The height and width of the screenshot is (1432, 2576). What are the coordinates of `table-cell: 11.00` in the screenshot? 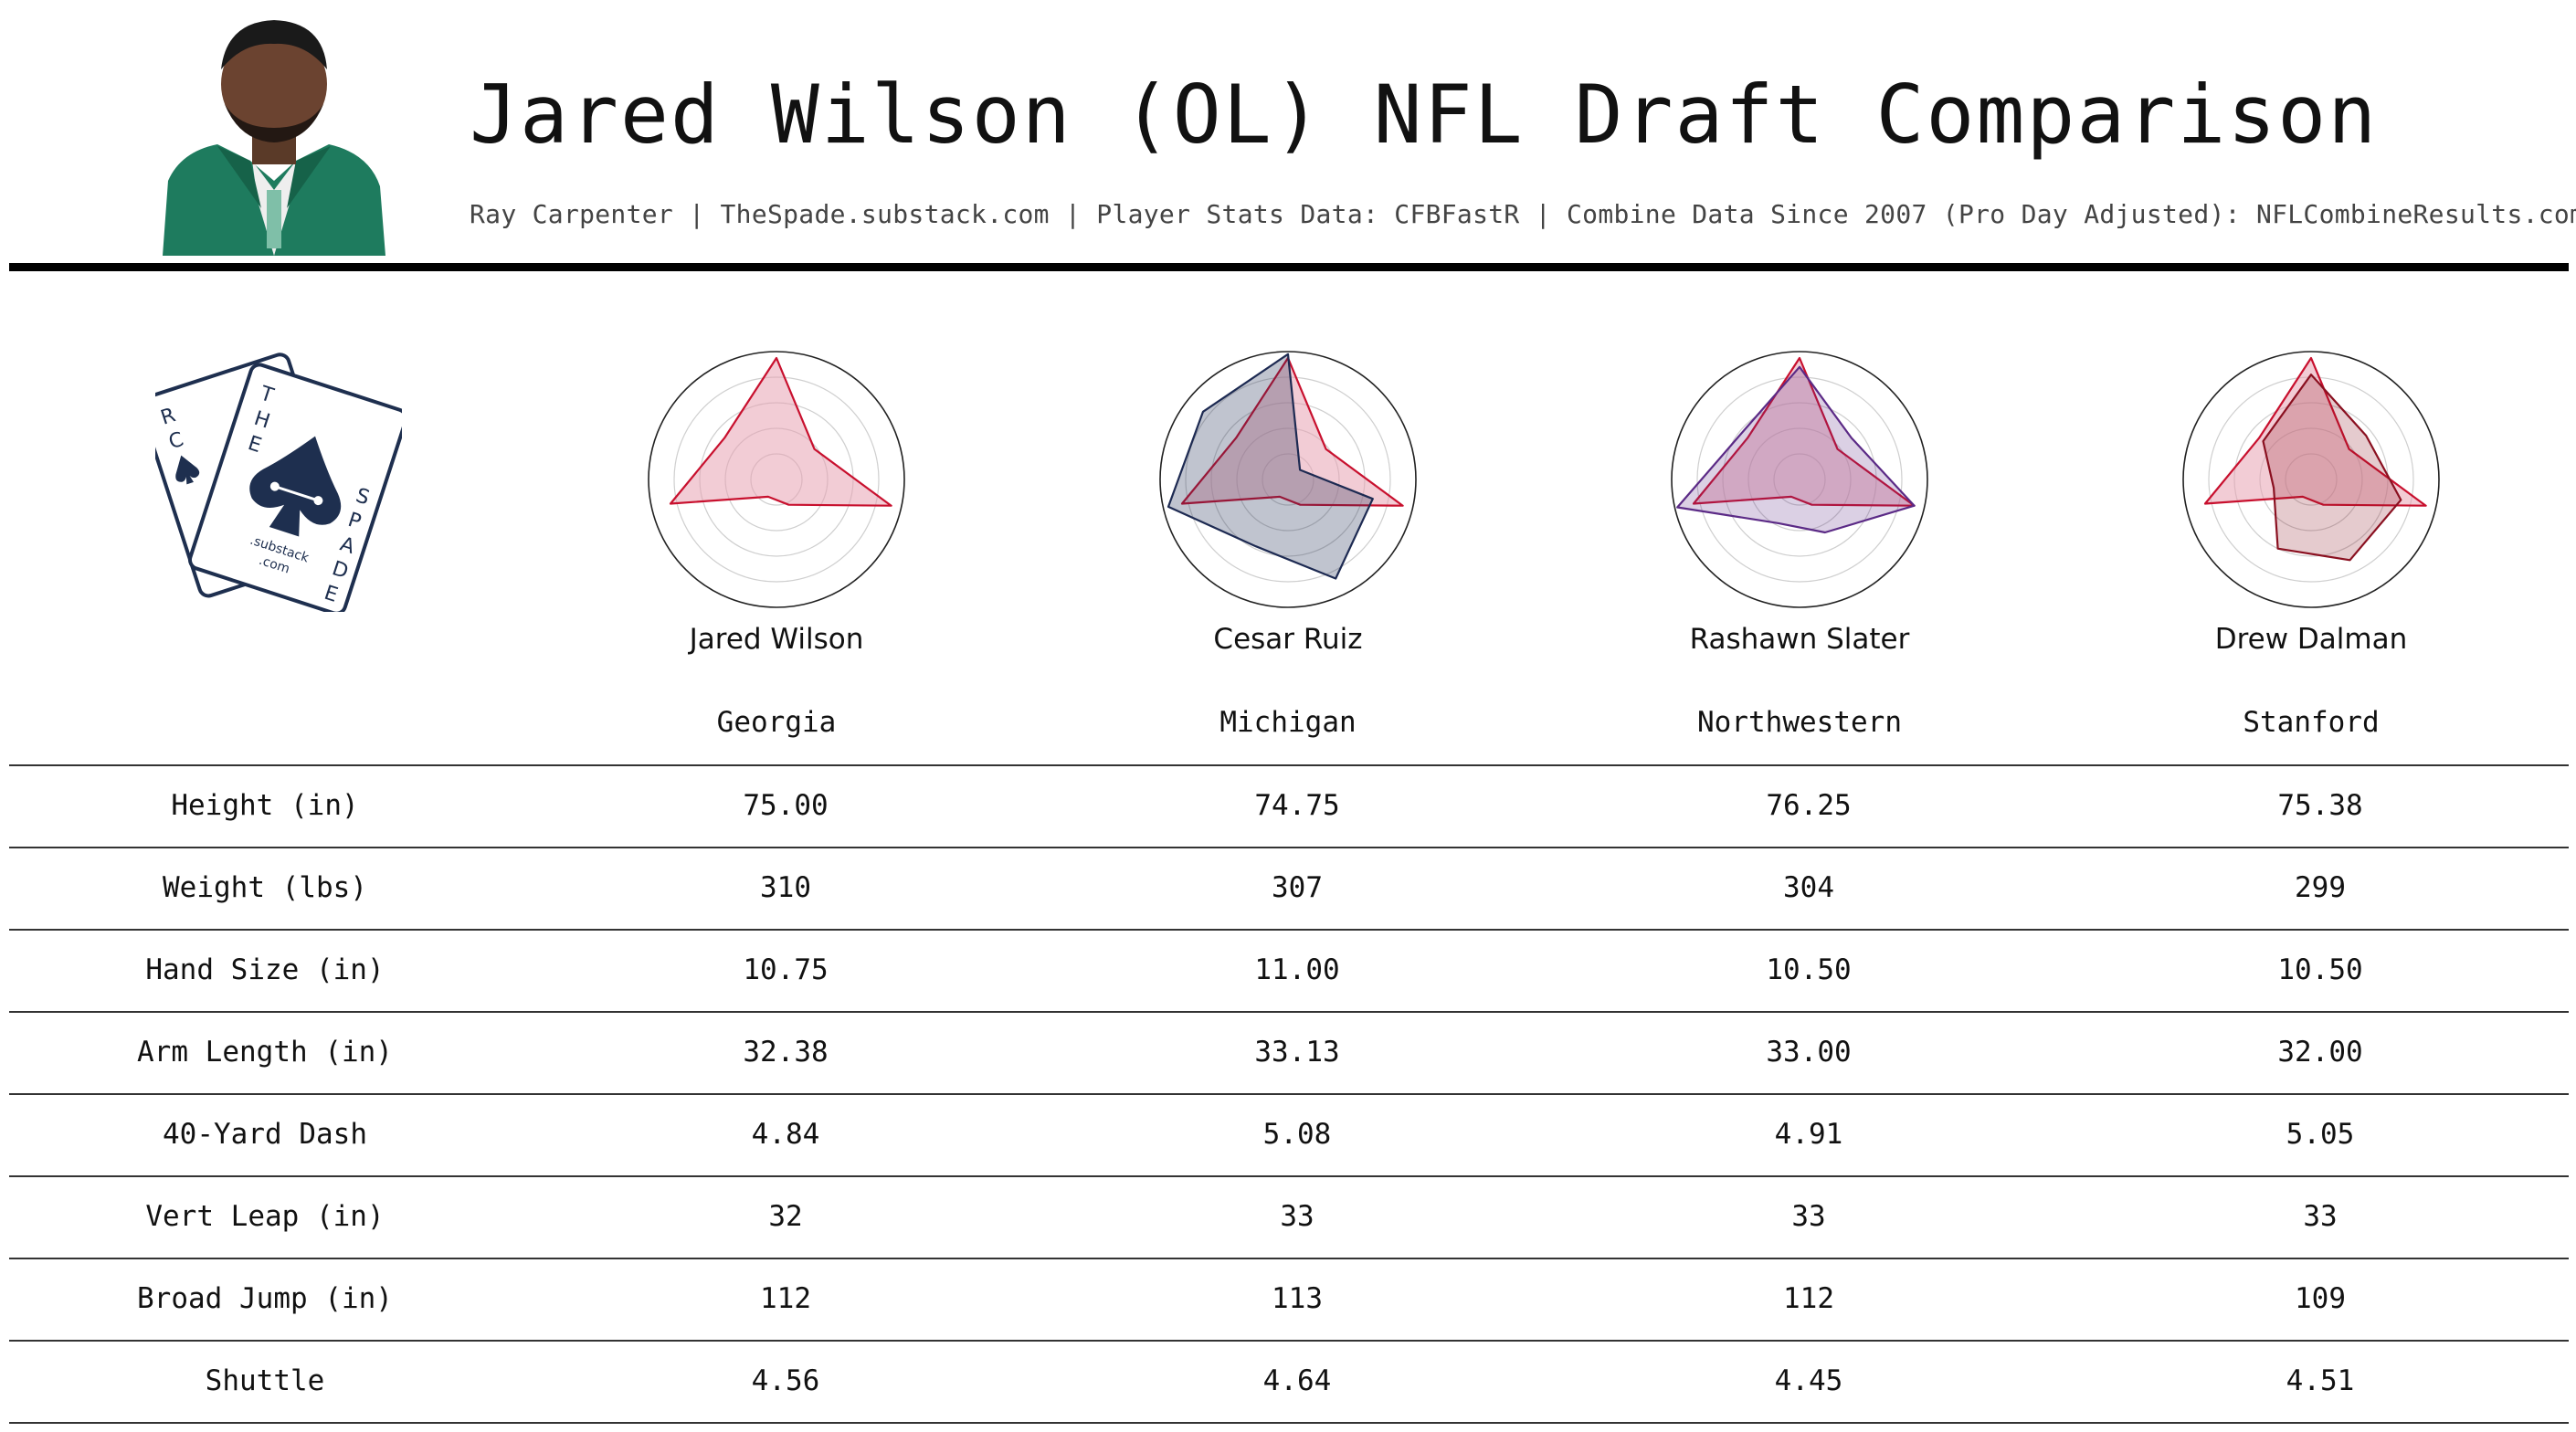 It's located at (1297, 969).